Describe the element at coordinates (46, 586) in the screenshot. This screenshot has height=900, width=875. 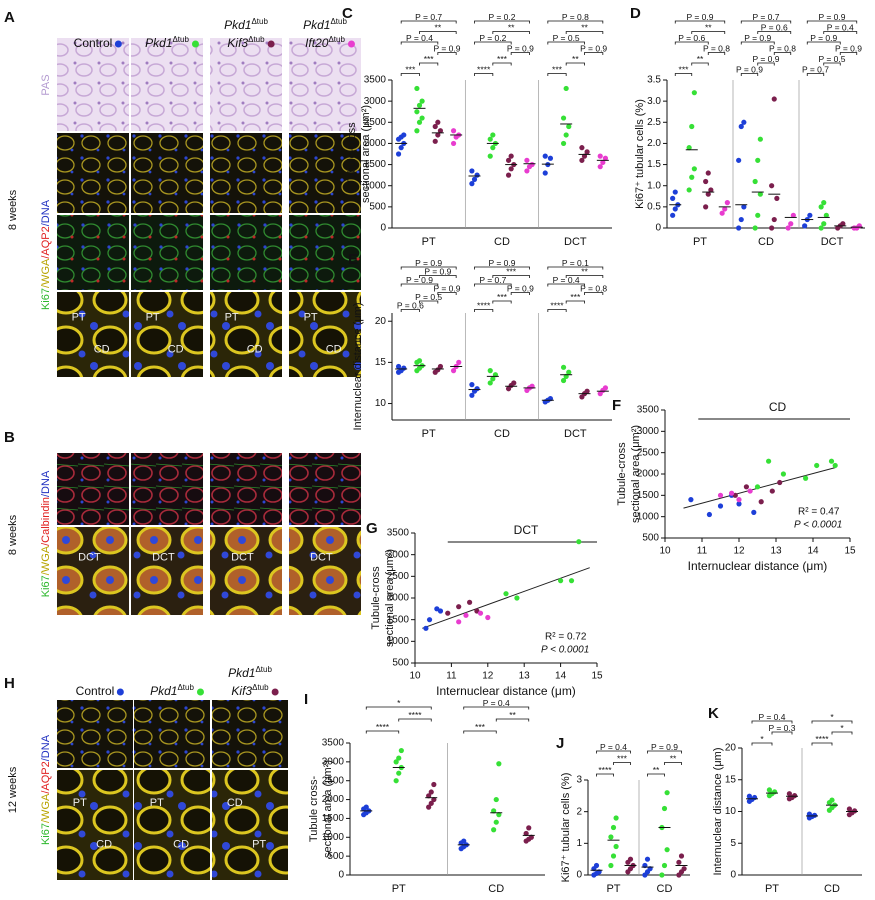
I see `channel-name: Ki67` at that location.